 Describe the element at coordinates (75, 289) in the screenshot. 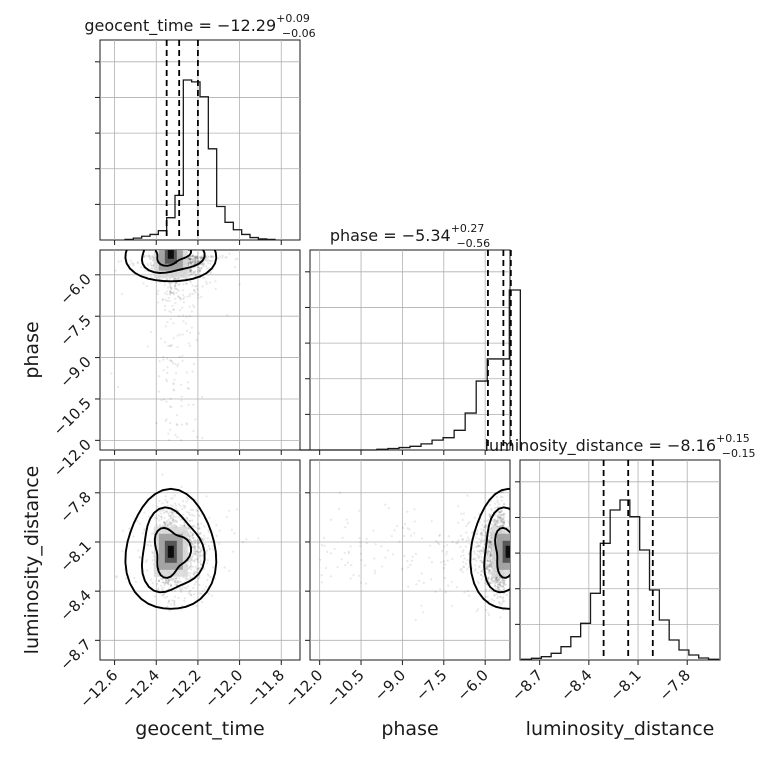

I see `y-tick-label-phase: −6.0` at that location.